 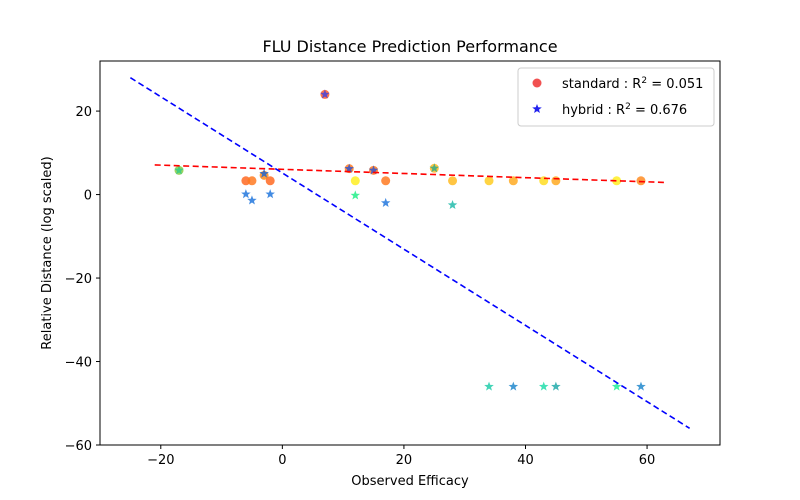 I want to click on legend-marker-hybrid, so click(x=537, y=109).